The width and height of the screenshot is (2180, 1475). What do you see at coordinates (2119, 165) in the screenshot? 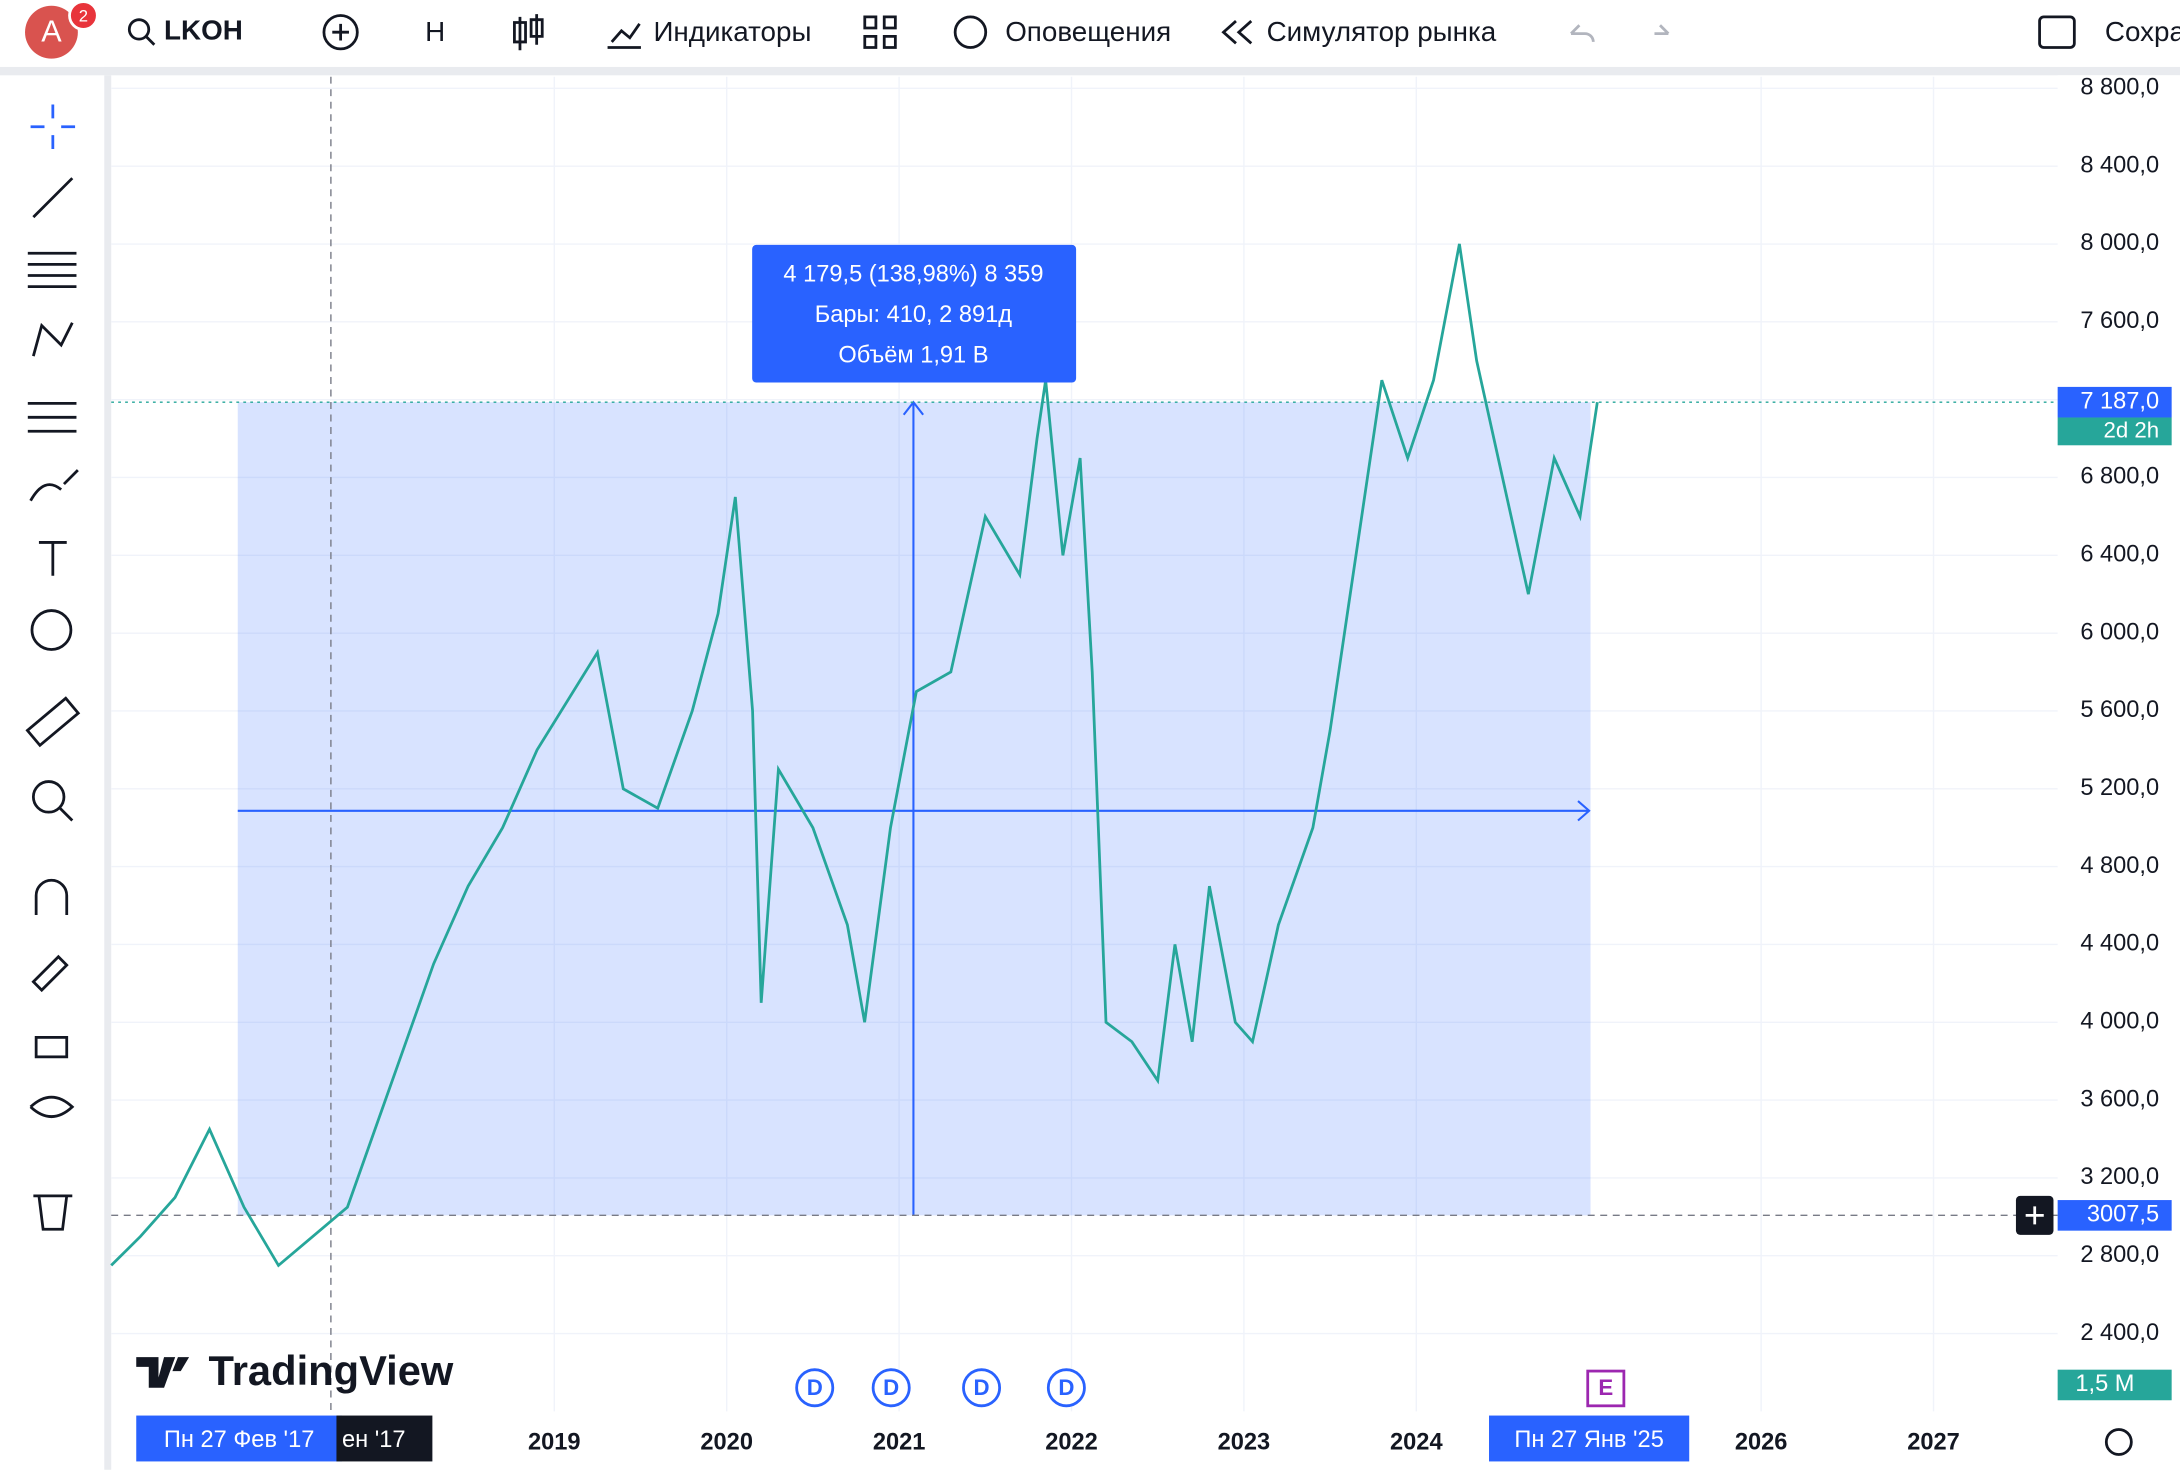
I see `y-tick-label: 8 400,0` at bounding box center [2119, 165].